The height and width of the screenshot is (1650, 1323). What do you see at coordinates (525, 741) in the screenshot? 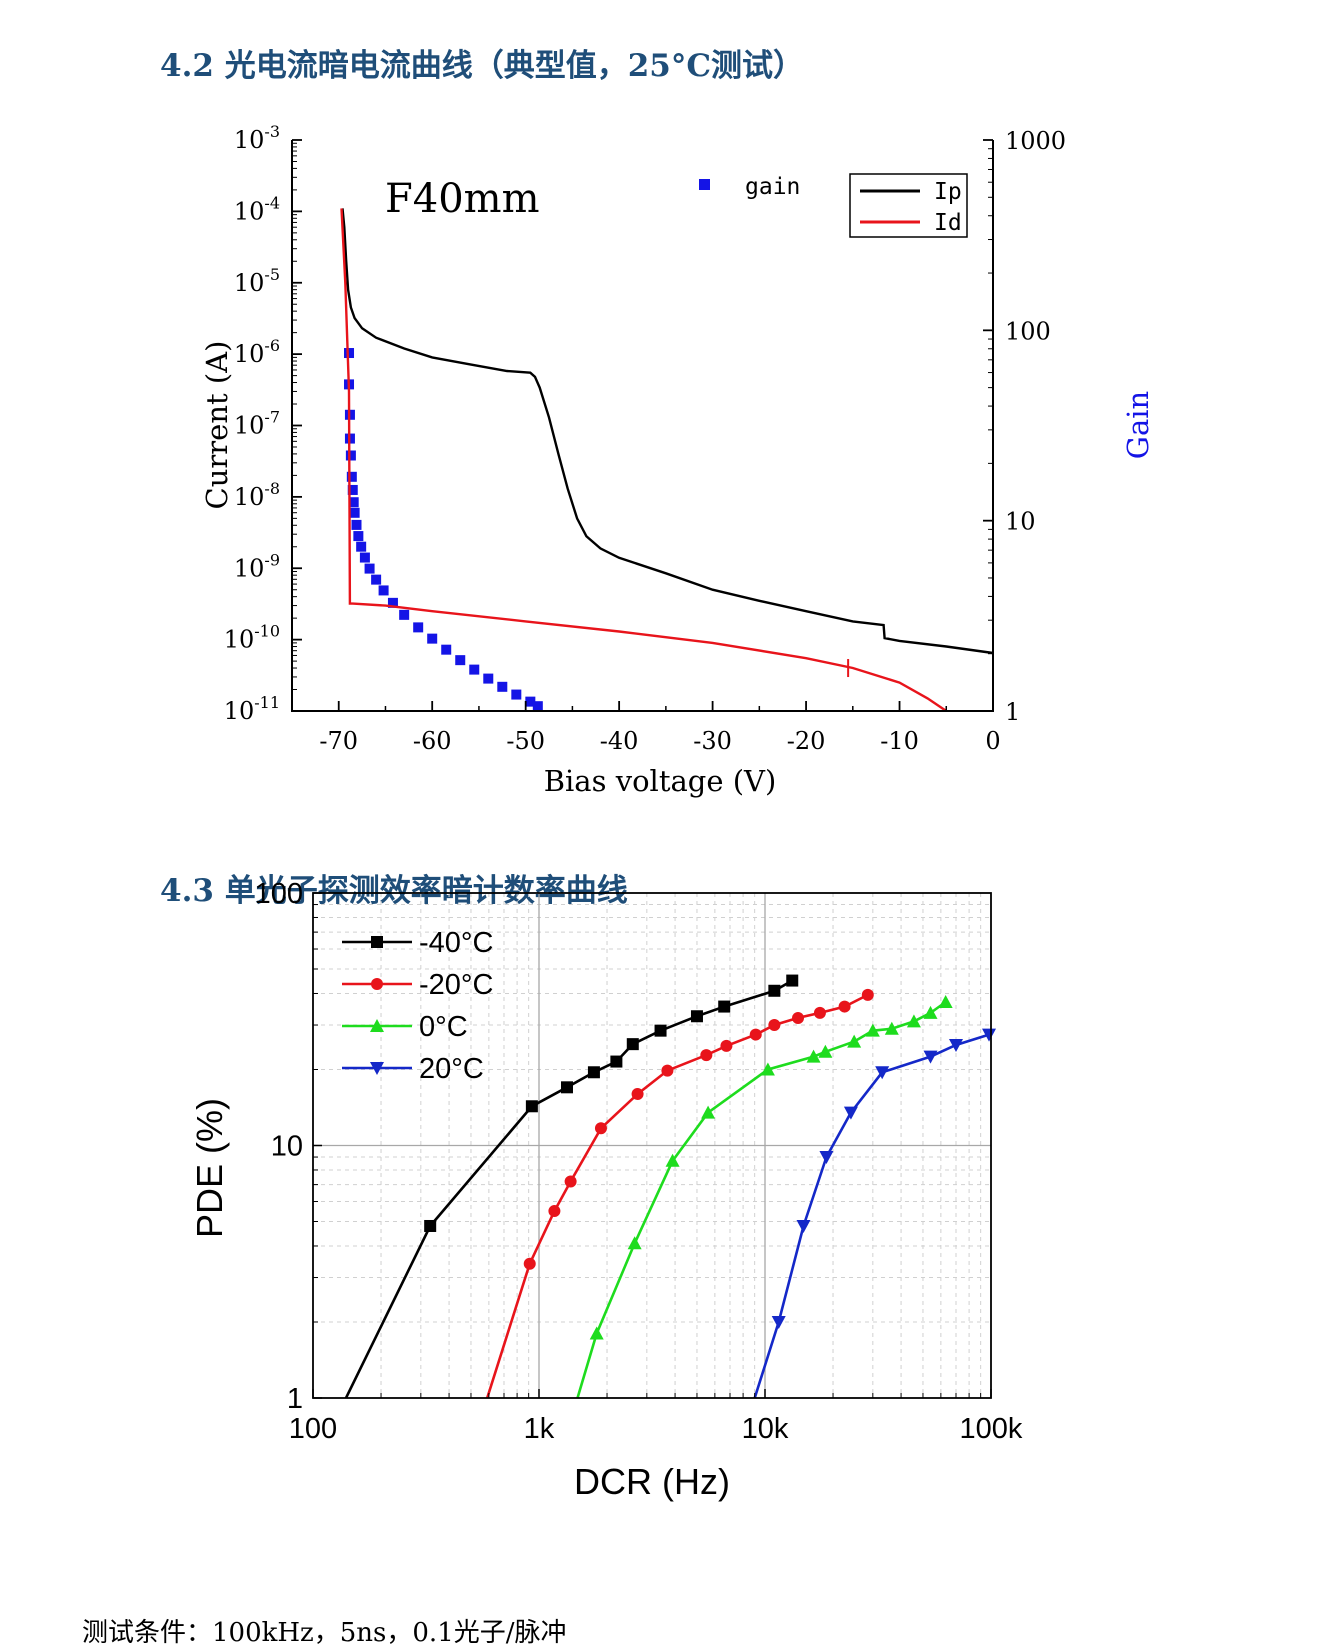
I see `x-tick-label: -50` at bounding box center [525, 741].